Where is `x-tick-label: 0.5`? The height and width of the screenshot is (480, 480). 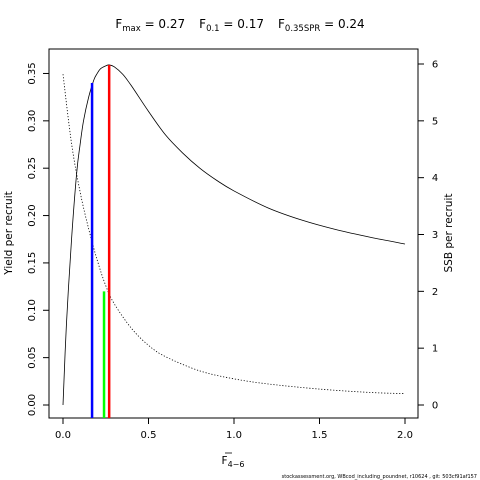
x-tick-label: 0.5 is located at coordinates (149, 435).